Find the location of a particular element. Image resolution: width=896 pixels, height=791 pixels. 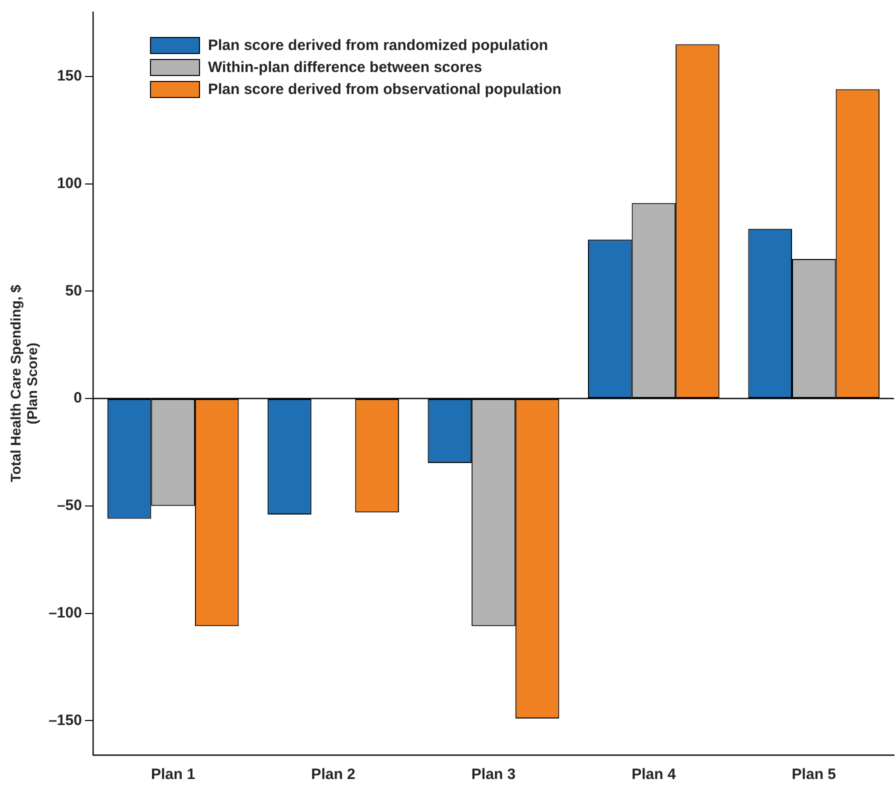

y-tick-label: –100 is located at coordinates (65, 613).